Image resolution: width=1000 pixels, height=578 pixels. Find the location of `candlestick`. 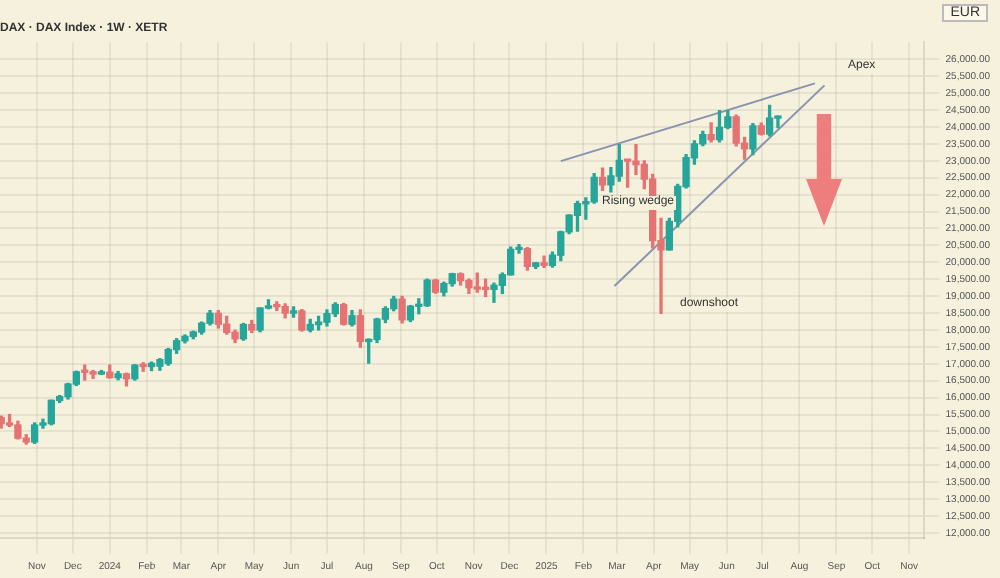

candlestick is located at coordinates (711, 132).